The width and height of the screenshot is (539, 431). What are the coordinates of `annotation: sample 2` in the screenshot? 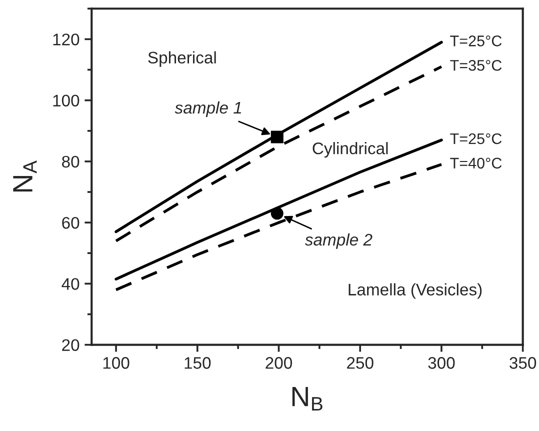 It's located at (338, 241).